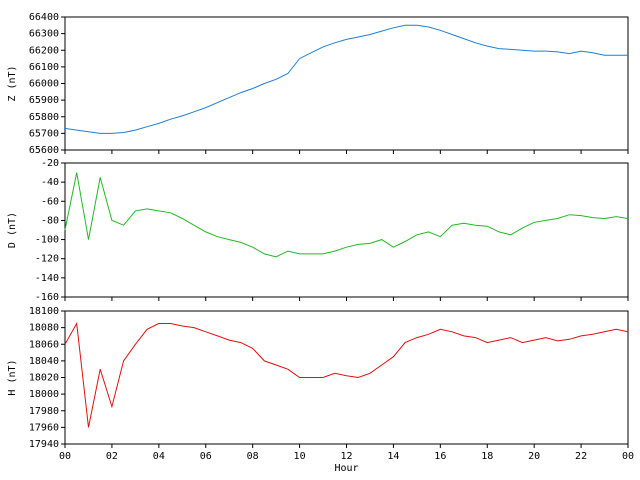  What do you see at coordinates (47, 259) in the screenshot?
I see `y-tick-label: -120` at bounding box center [47, 259].